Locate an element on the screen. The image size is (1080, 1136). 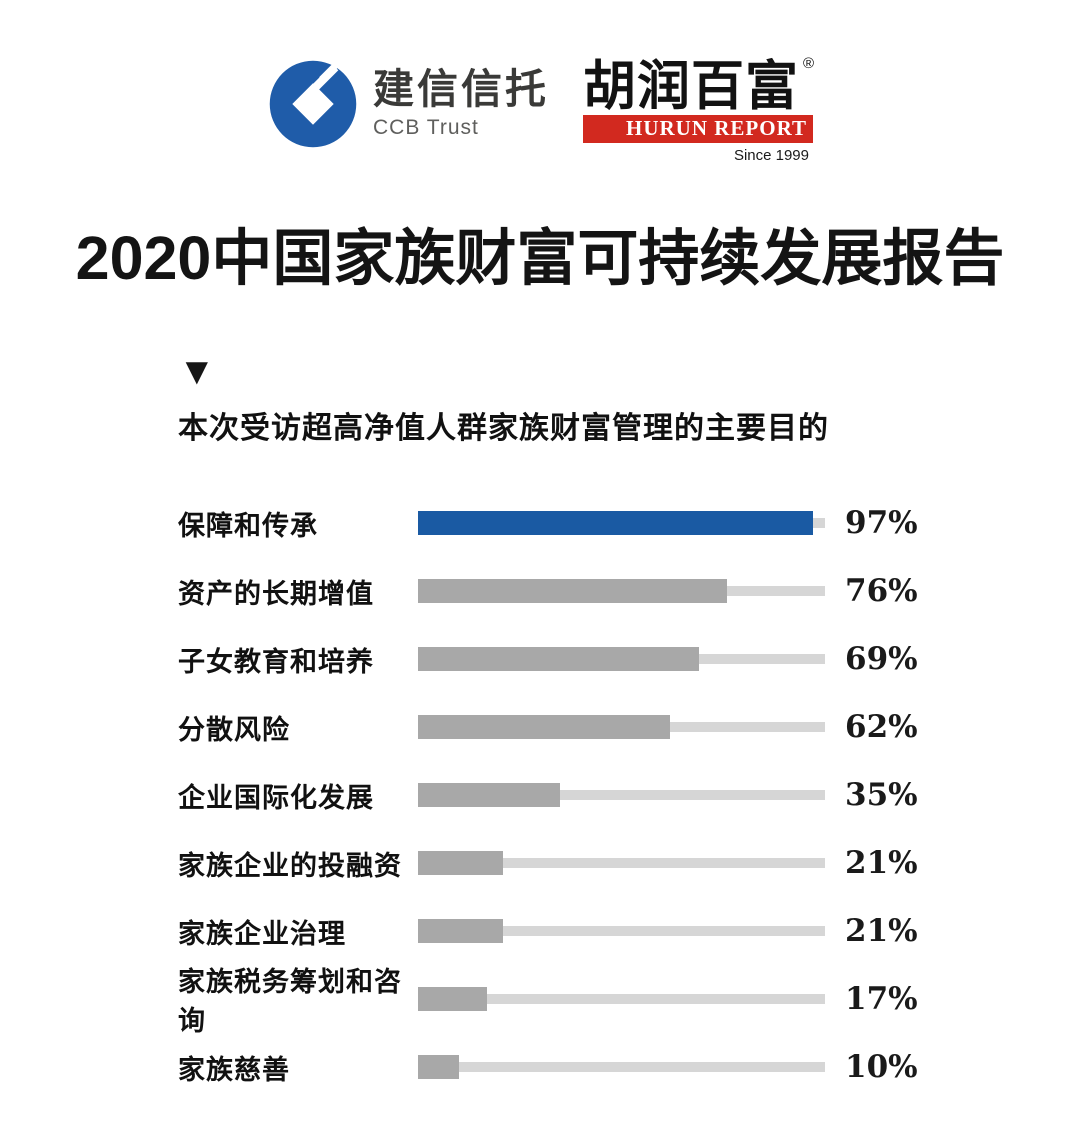
bar-row: 家族慈善 10% is located at coordinates (629, 1067).